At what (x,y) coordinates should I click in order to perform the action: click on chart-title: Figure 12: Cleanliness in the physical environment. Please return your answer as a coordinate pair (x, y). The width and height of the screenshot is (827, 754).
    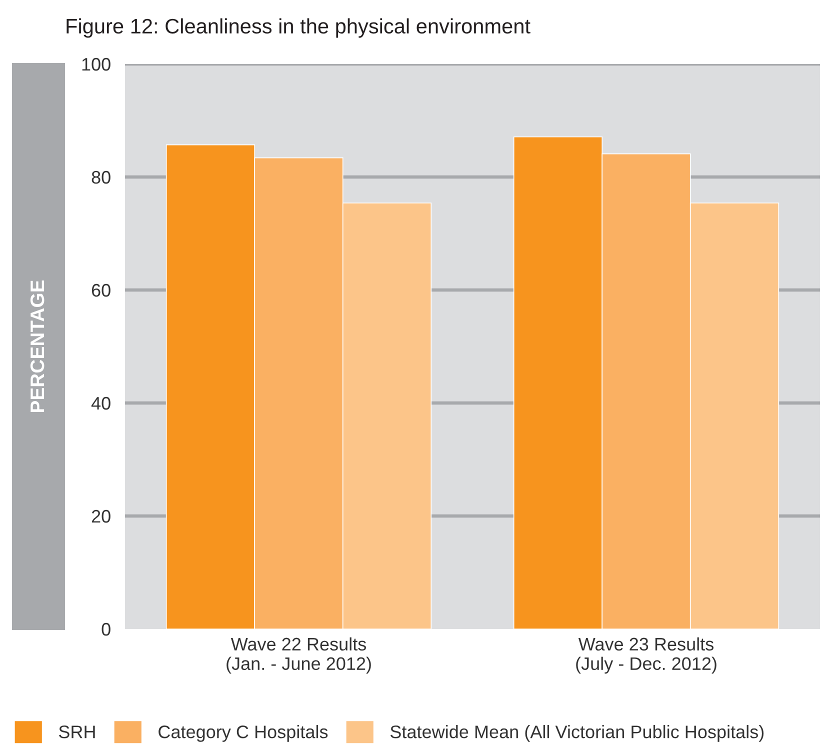
    Looking at the image, I should click on (298, 28).